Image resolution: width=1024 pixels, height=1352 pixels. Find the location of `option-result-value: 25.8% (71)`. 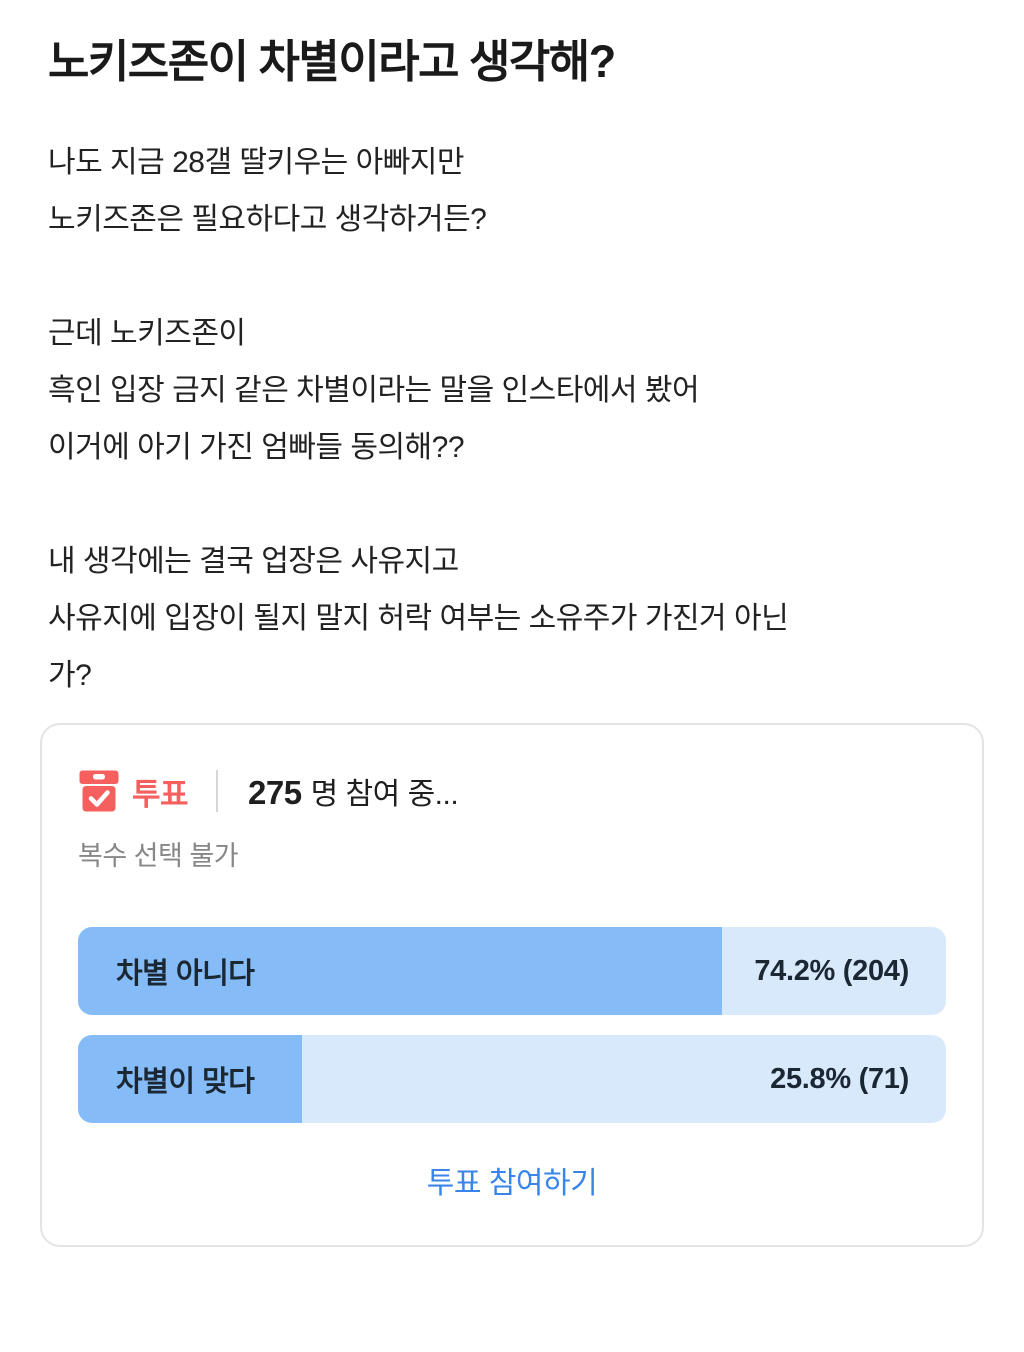

option-result-value: 25.8% (71) is located at coordinates (839, 1078).